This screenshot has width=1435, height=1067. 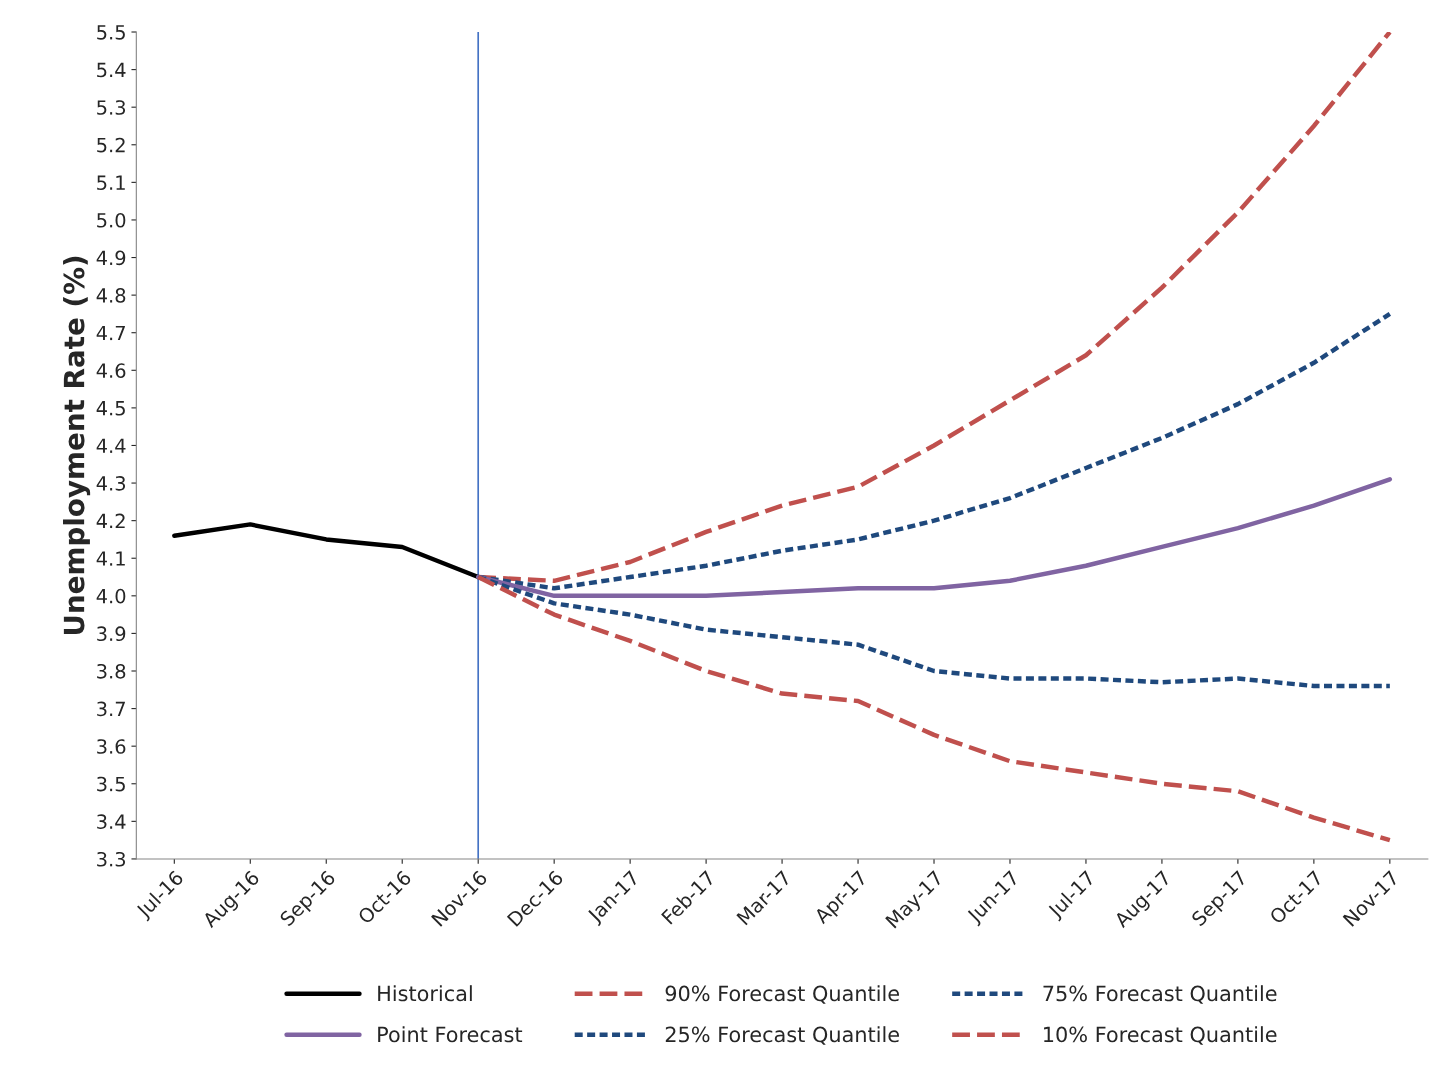 I want to click on legend-label: 10% Forecast Quantile, so click(x=1160, y=1035).